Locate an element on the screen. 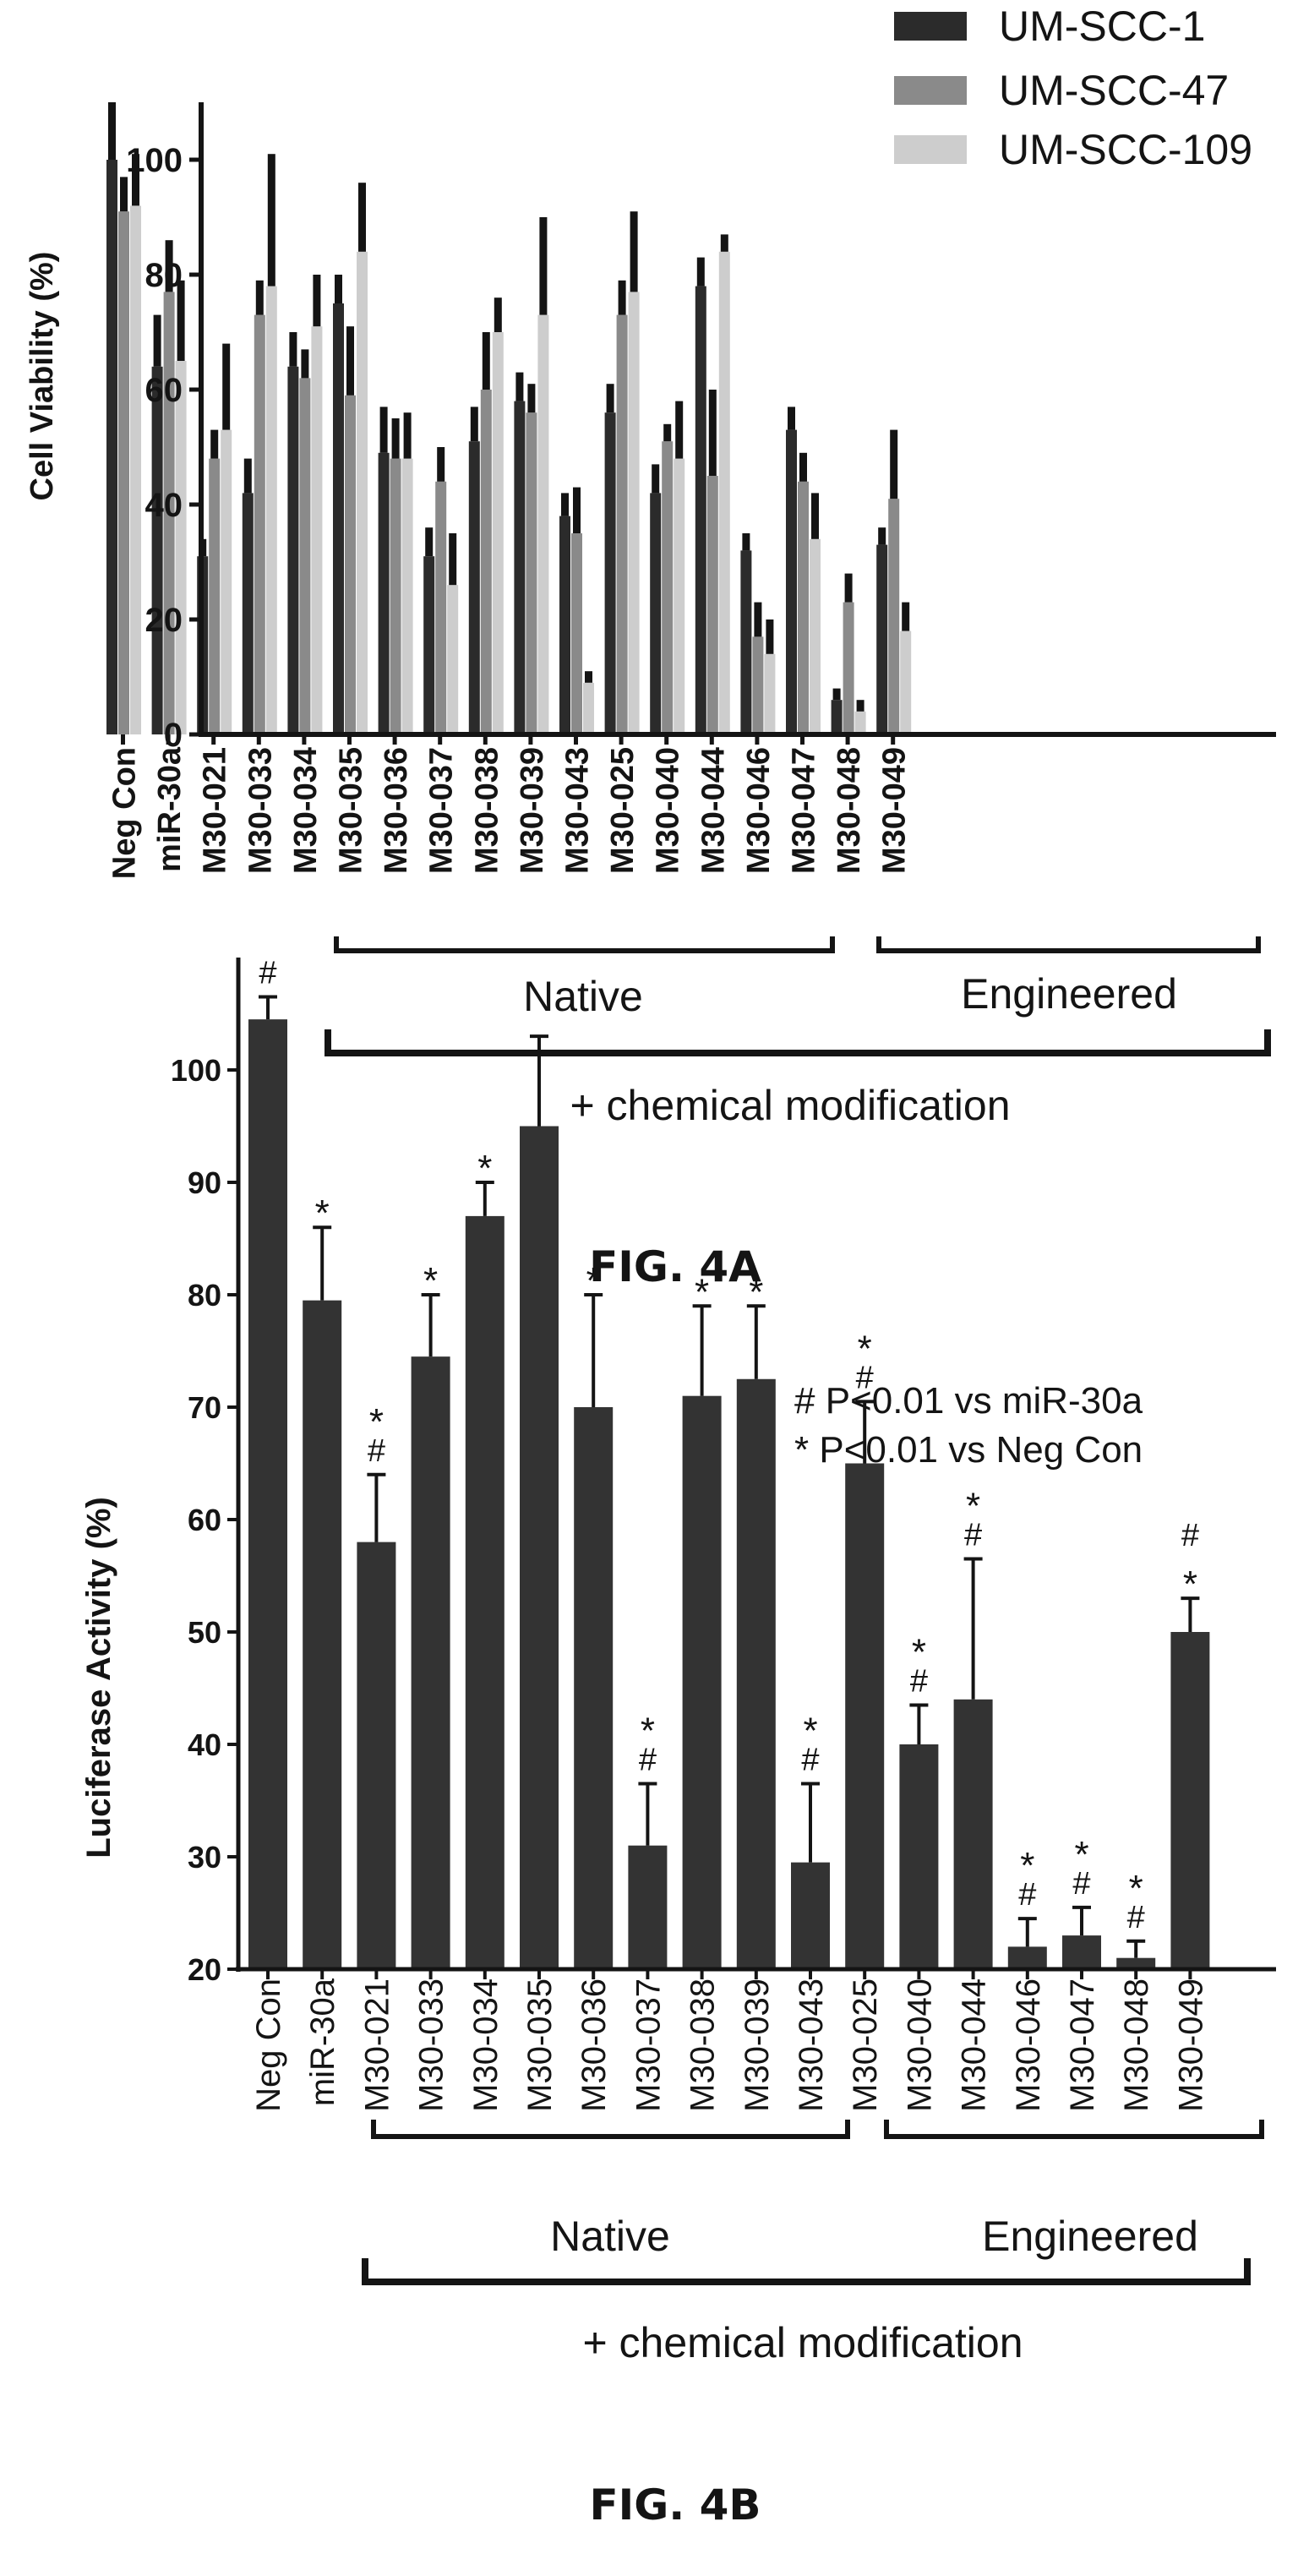 This screenshot has height=2576, width=1309. error-bar-um-scc-109-neg-con is located at coordinates (135, 180).